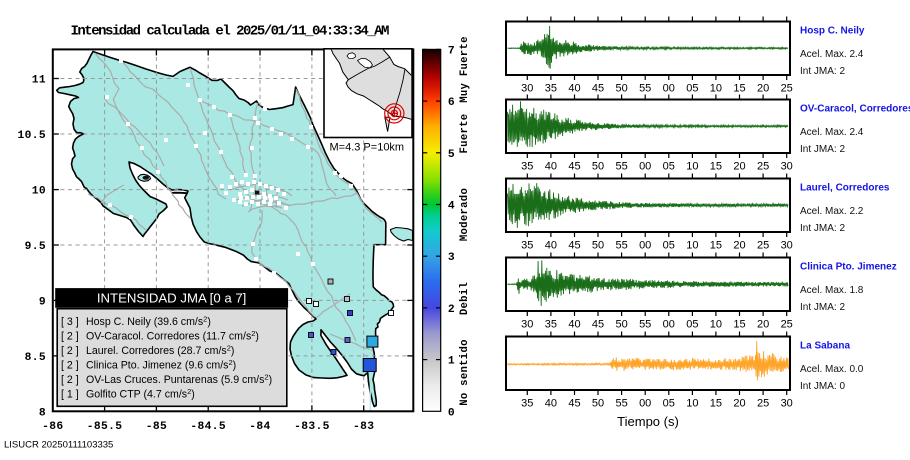 This screenshot has width=910, height=460. Describe the element at coordinates (648, 421) in the screenshot. I see `svg-text: Tiempo (s)` at that location.